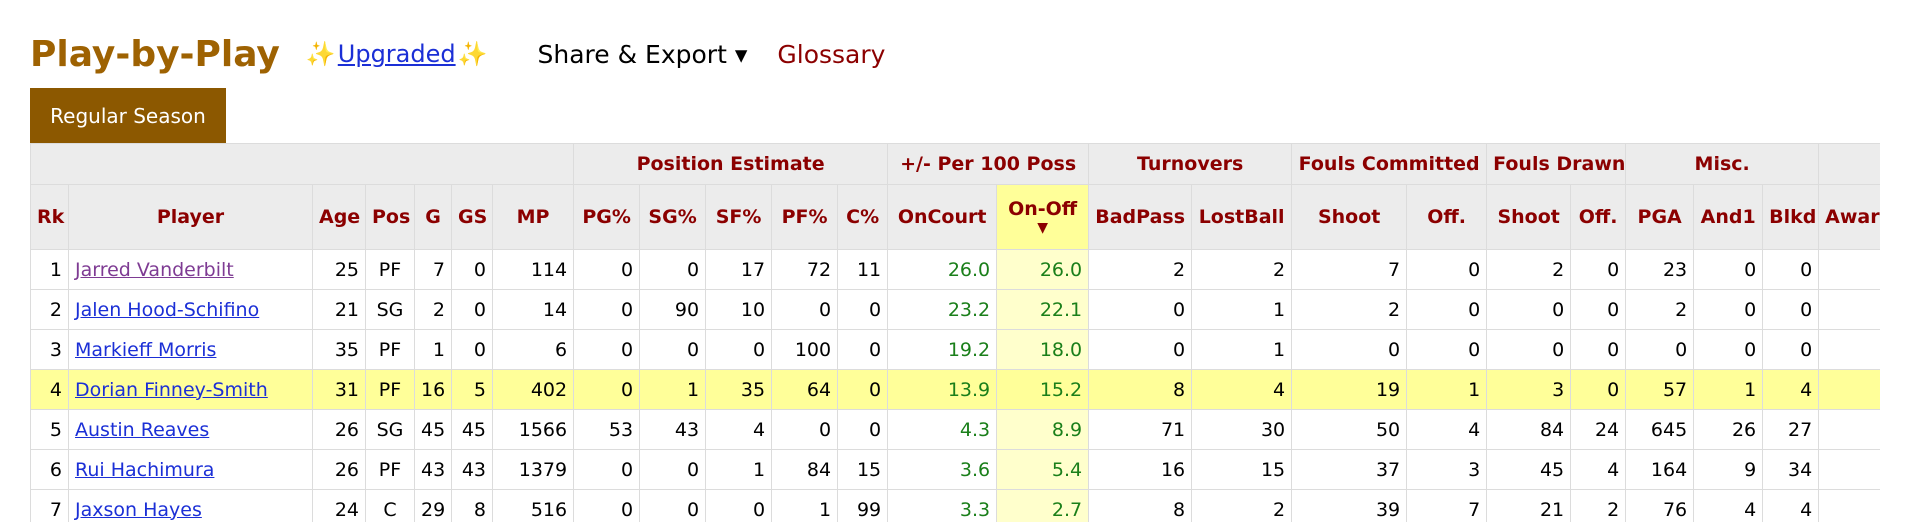 Image resolution: width=1910 pixels, height=522 pixels. What do you see at coordinates (1043, 389) in the screenshot?
I see `table-cell: 15.2` at bounding box center [1043, 389].